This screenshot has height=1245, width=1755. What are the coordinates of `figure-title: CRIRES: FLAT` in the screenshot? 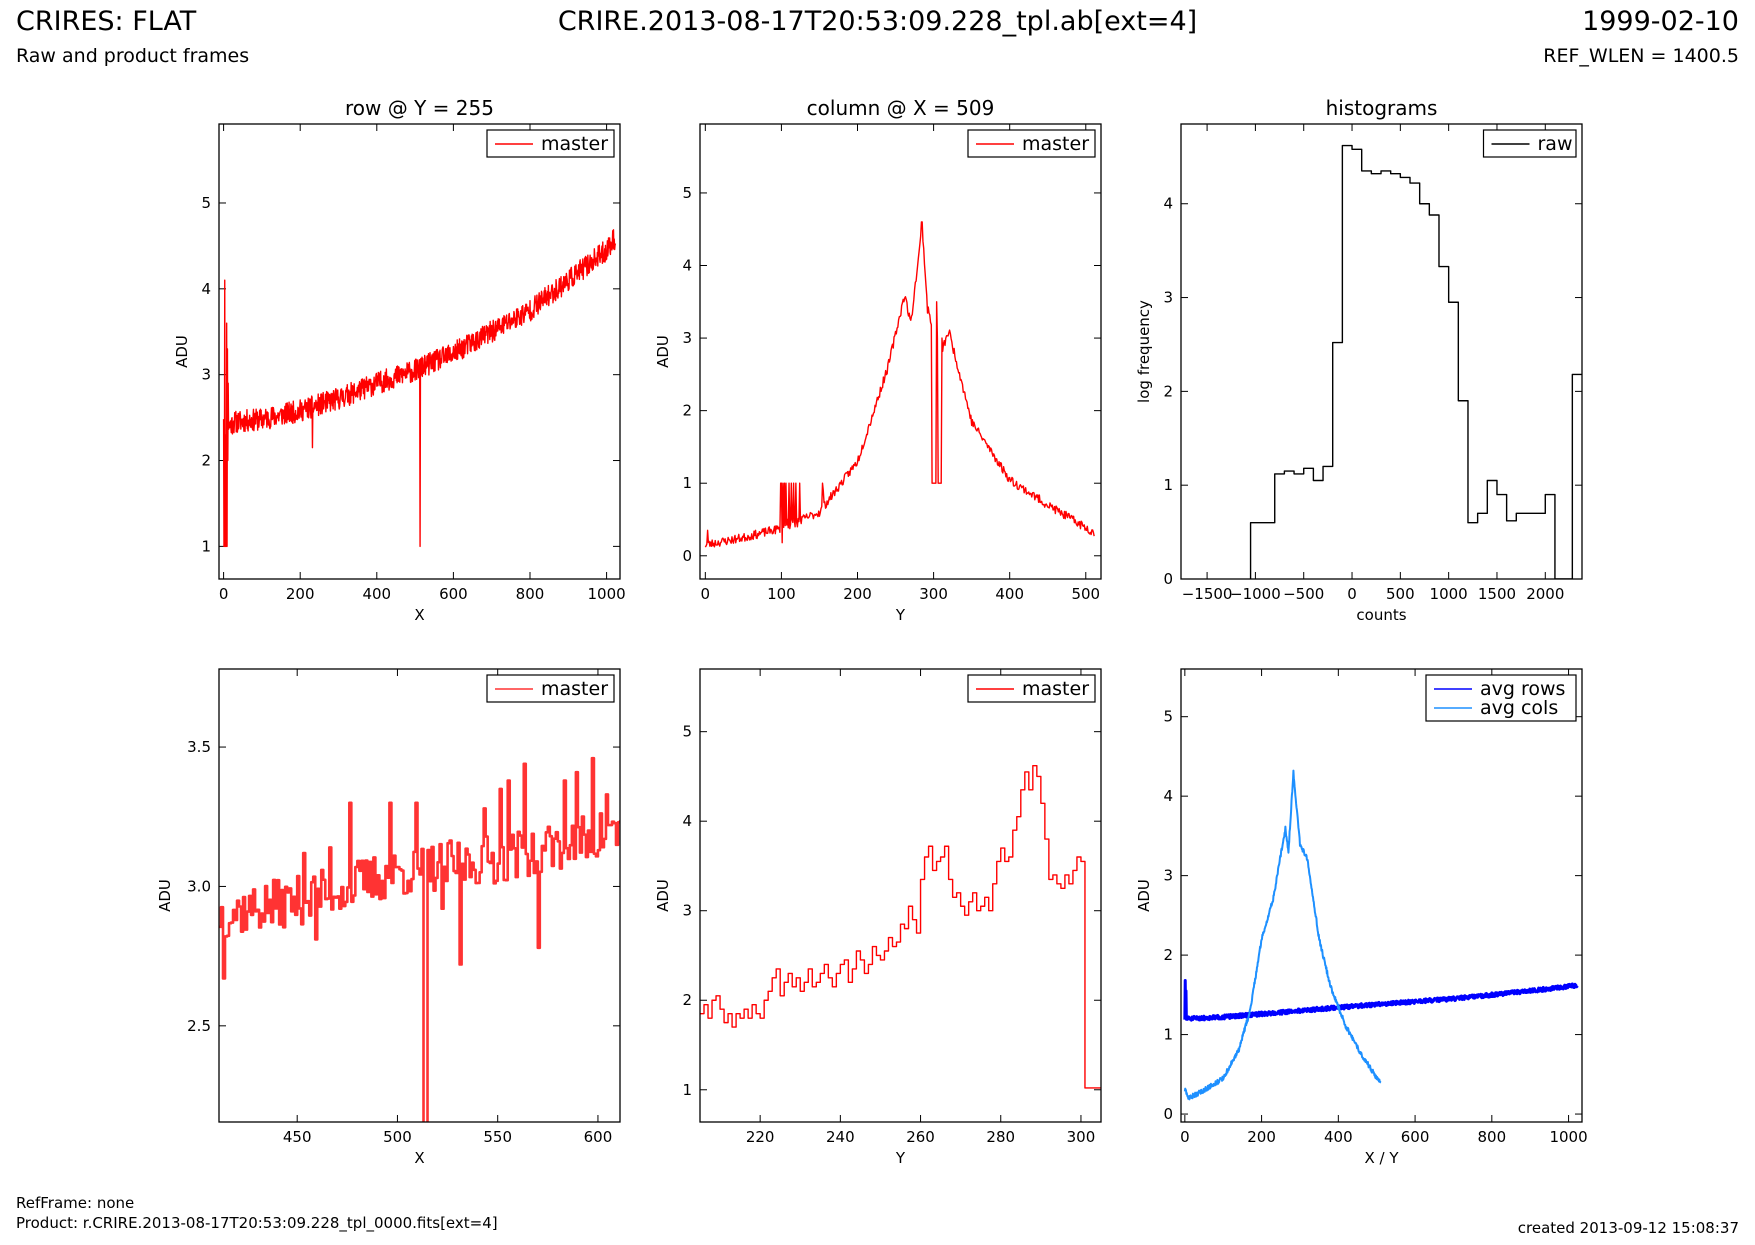 It's located at (106, 21).